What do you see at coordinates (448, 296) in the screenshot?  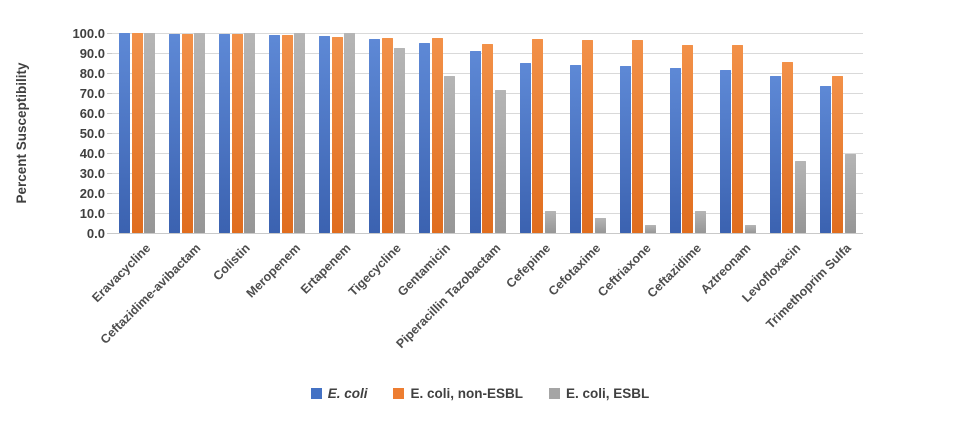 I see `x-axis-label: Piperacillin Tazobactam` at bounding box center [448, 296].